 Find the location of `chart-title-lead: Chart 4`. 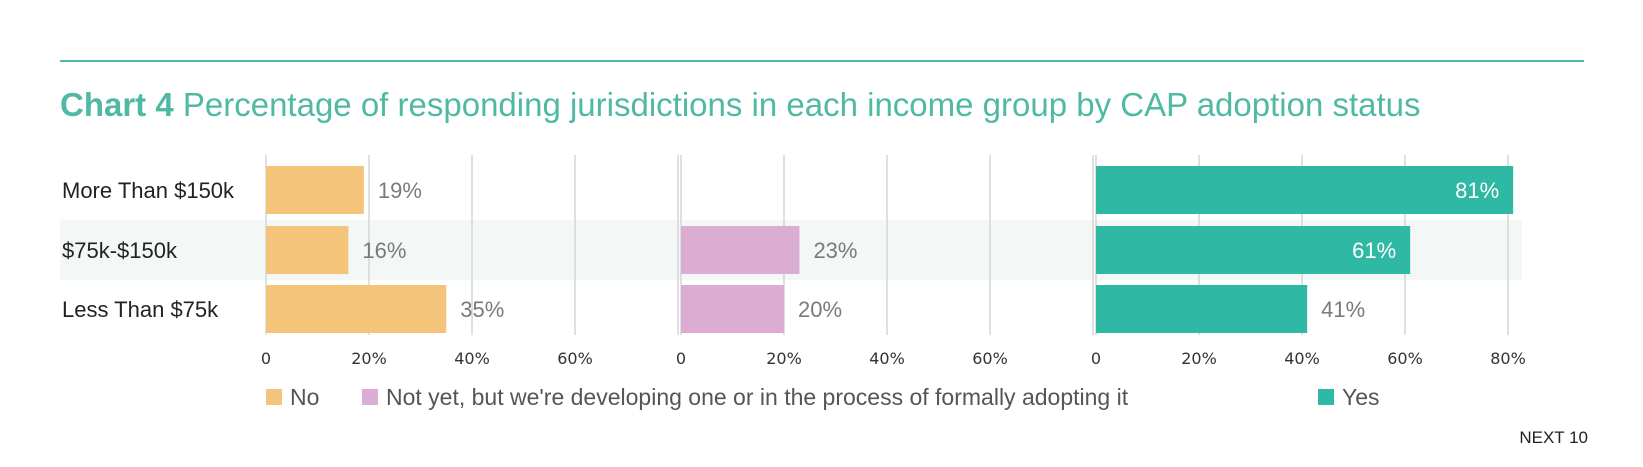

chart-title-lead: Chart 4 is located at coordinates (117, 104).